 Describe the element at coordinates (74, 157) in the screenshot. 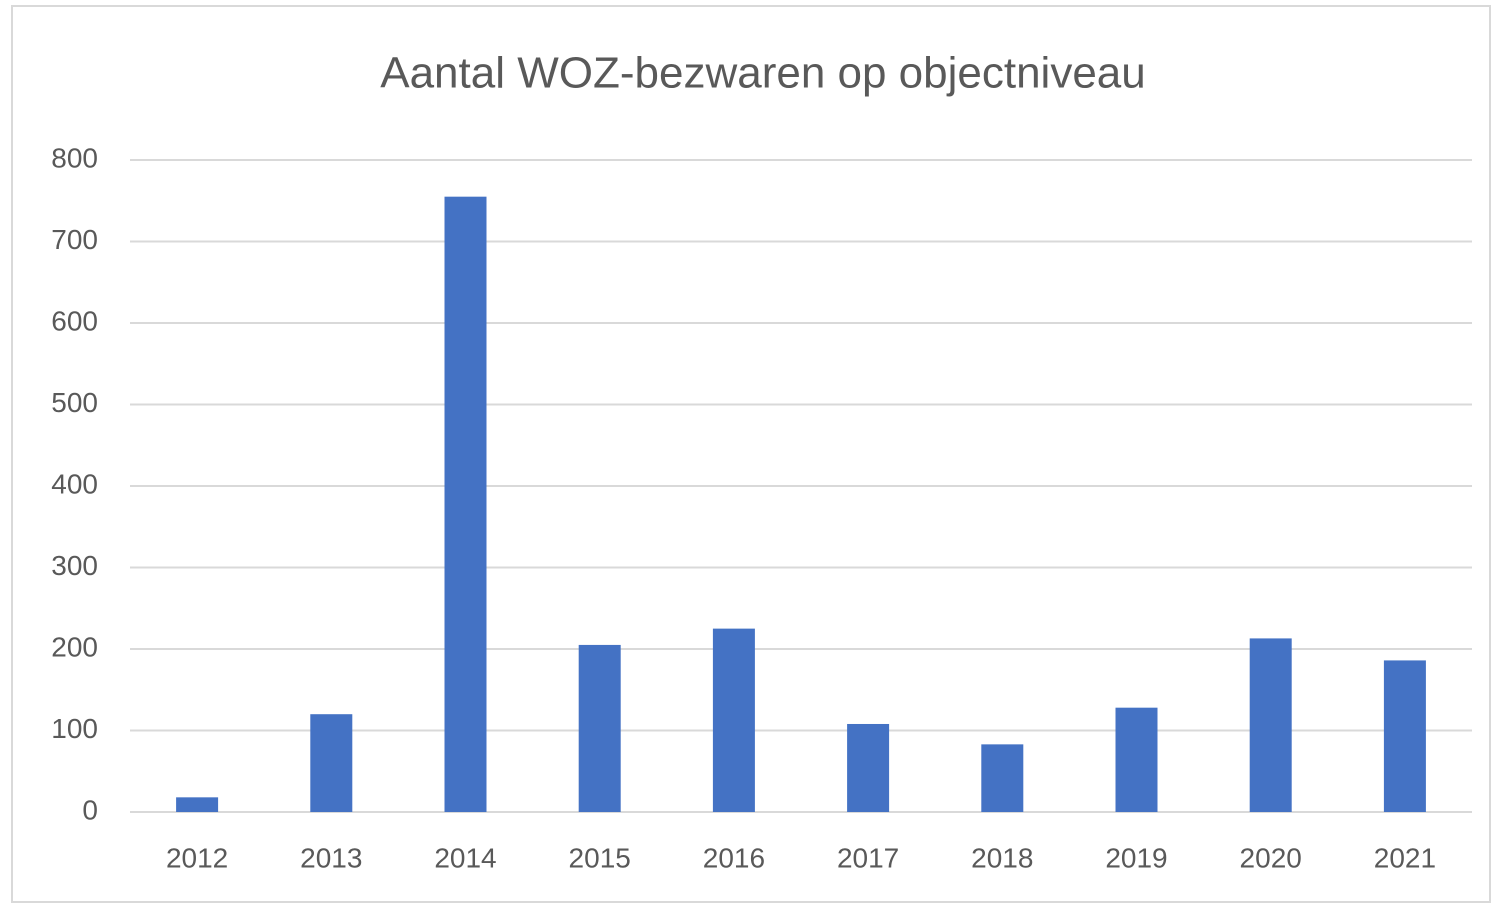

I see `y-tick-label: 800` at that location.